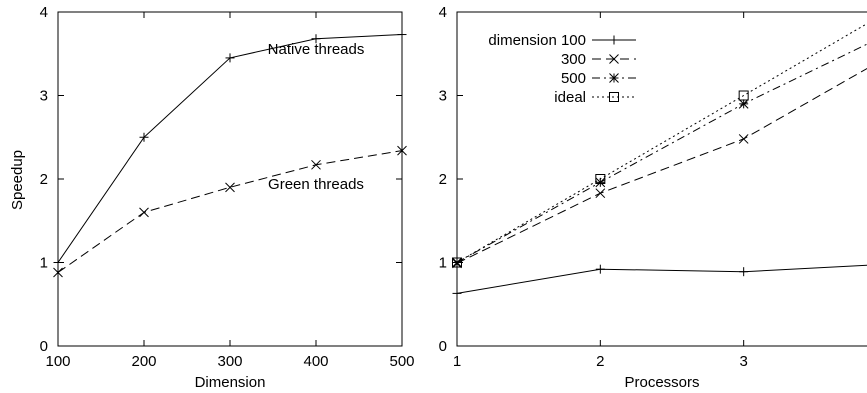  What do you see at coordinates (443, 96) in the screenshot?
I see `chart-right-y-tick-label: 3` at bounding box center [443, 96].